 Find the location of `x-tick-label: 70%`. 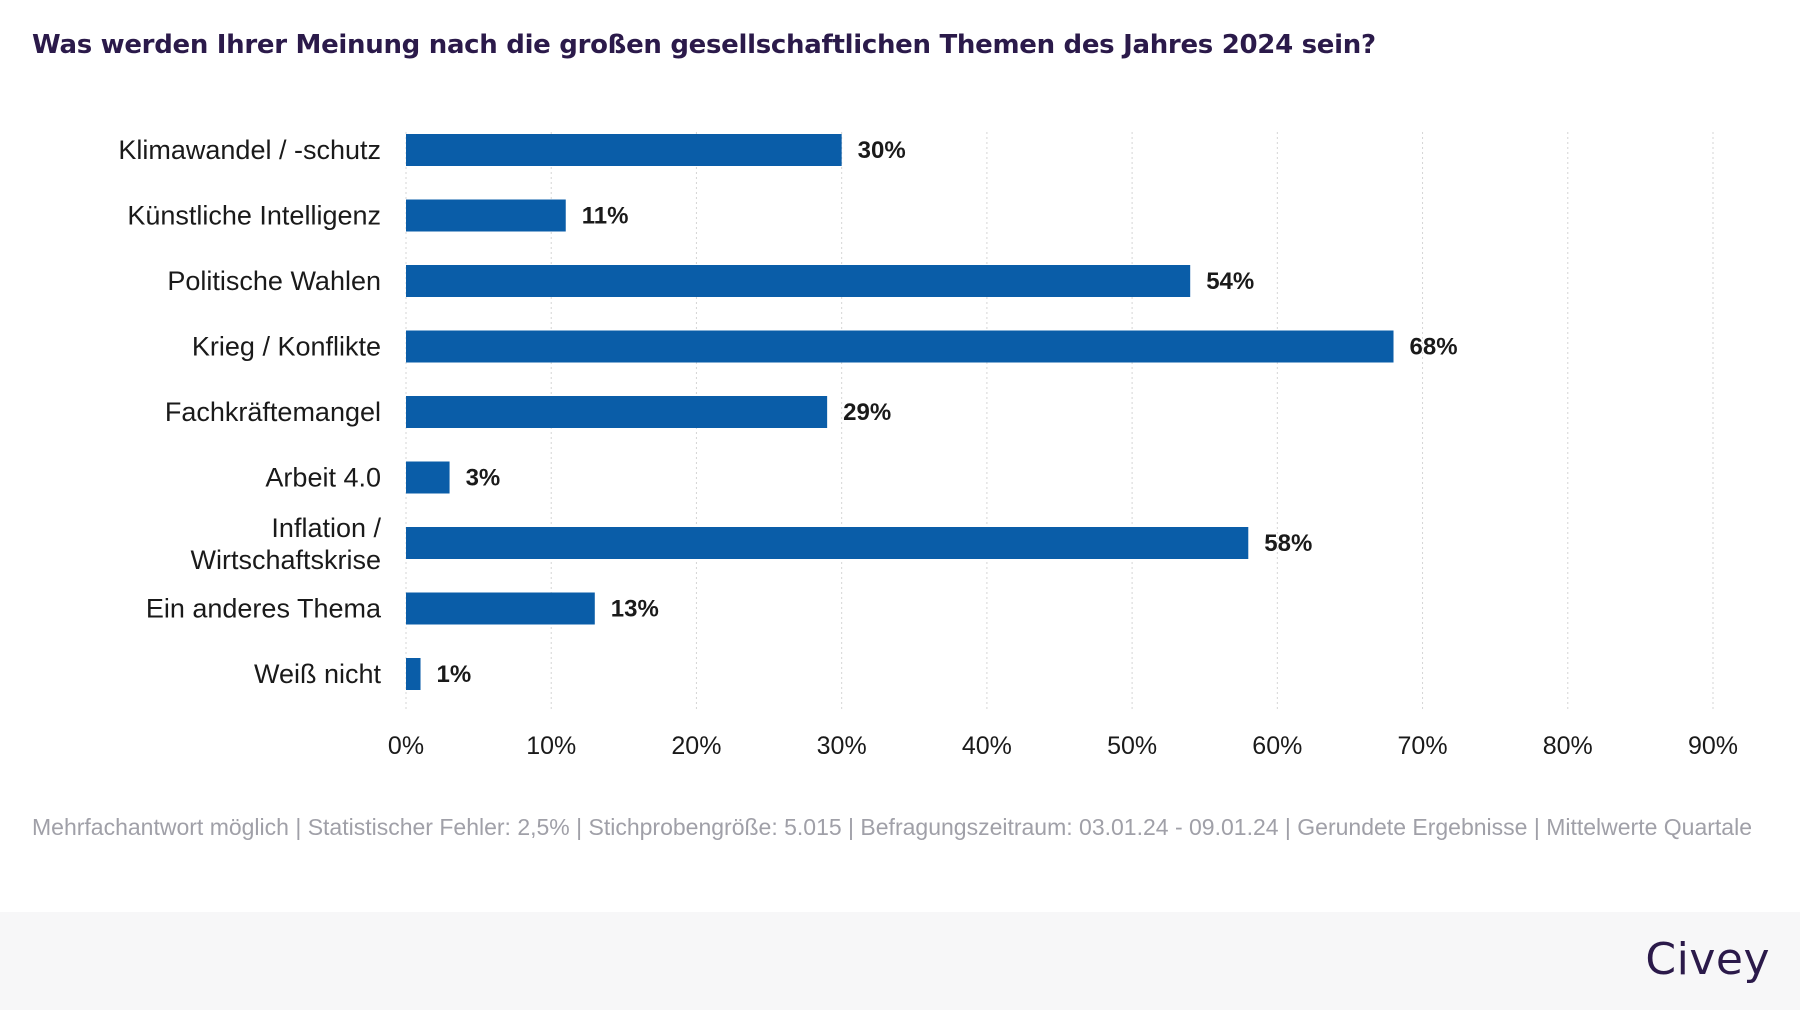

x-tick-label: 70% is located at coordinates (1423, 746).